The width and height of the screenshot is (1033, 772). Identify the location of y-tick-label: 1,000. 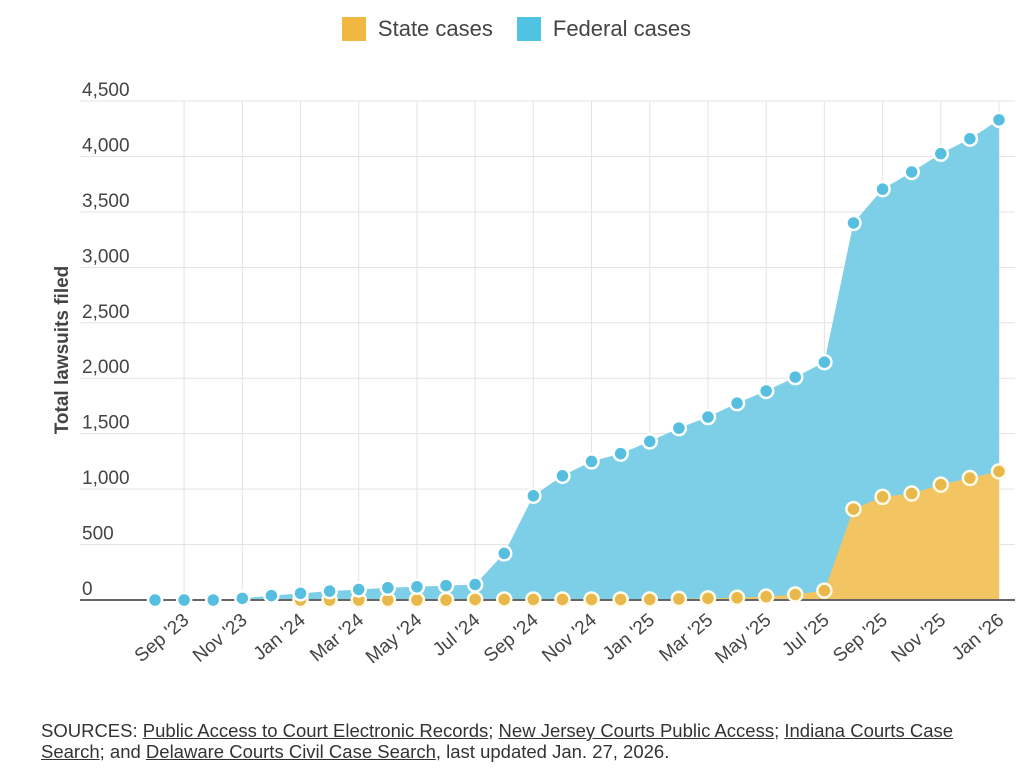
(106, 478).